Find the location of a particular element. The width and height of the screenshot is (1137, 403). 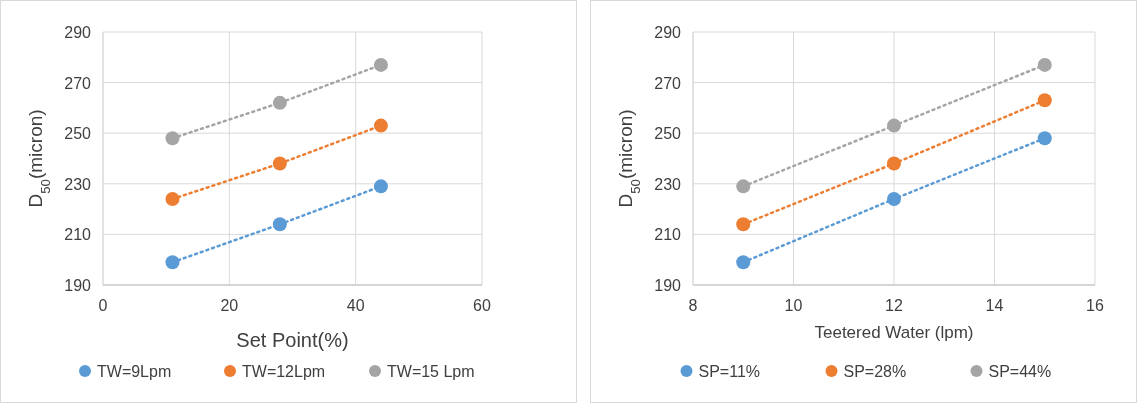

x-tick-label: 60 is located at coordinates (482, 305).